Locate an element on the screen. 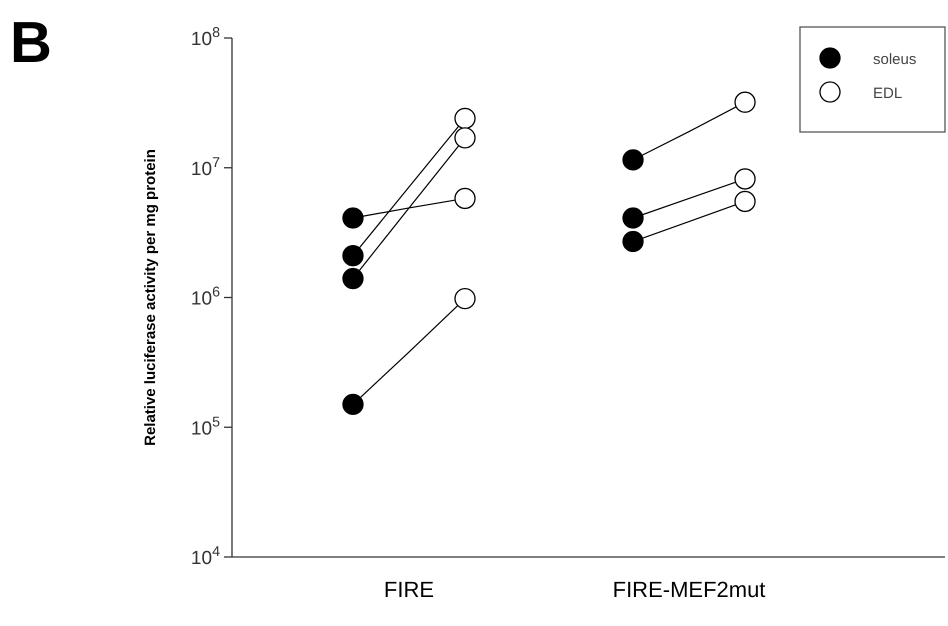 The width and height of the screenshot is (948, 626). y-tick-label: 10$^{8}$ is located at coordinates (205, 37).